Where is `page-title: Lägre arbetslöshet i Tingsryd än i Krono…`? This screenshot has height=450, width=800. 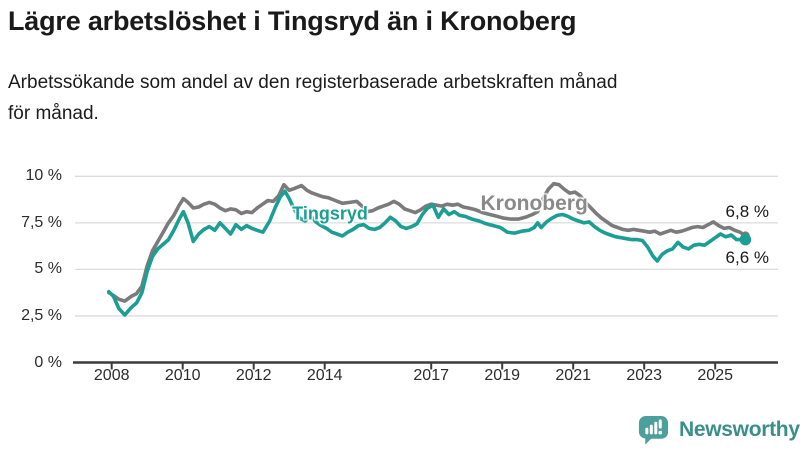 page-title: Lägre arbetslöshet i Tingsryd än i Krono… is located at coordinates (292, 21).